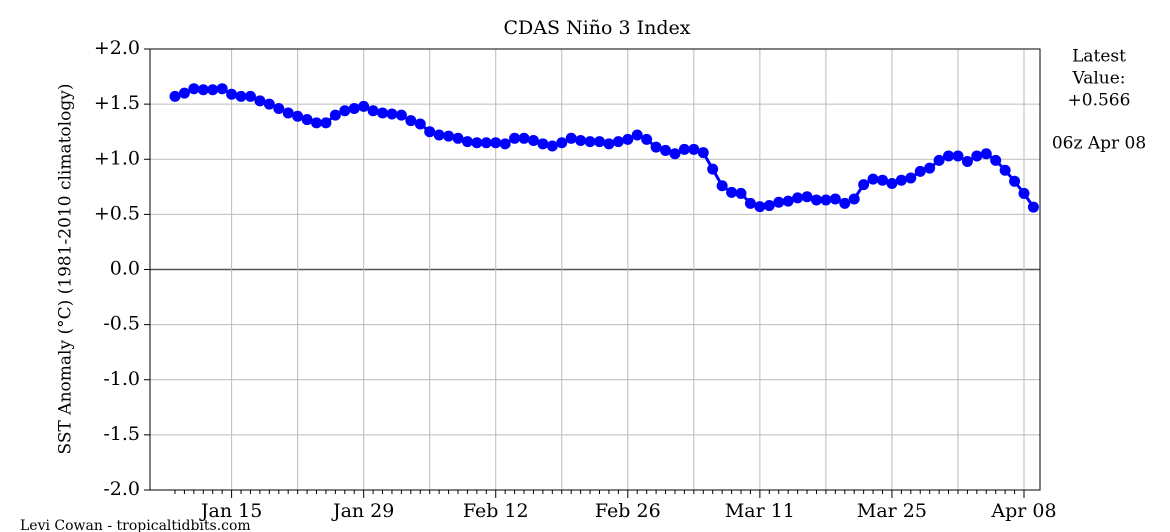 This screenshot has height=532, width=1170. I want to click on x-tick-label: Jan 29, so click(362, 511).